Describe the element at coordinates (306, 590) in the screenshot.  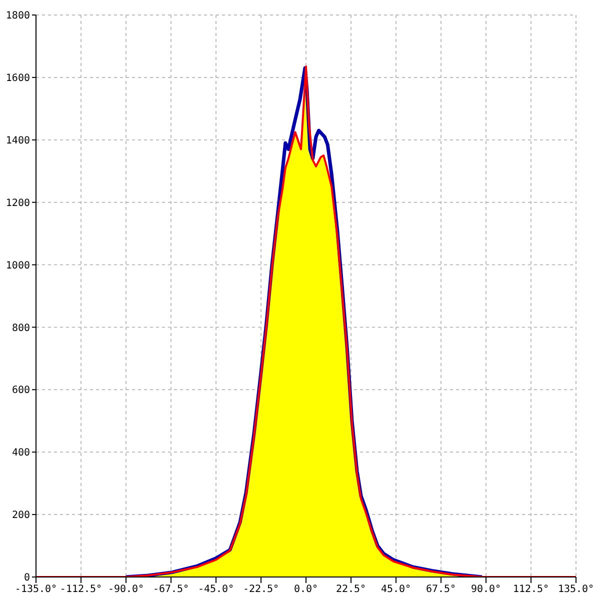
I see `x-tick-label: 0.0°` at that location.